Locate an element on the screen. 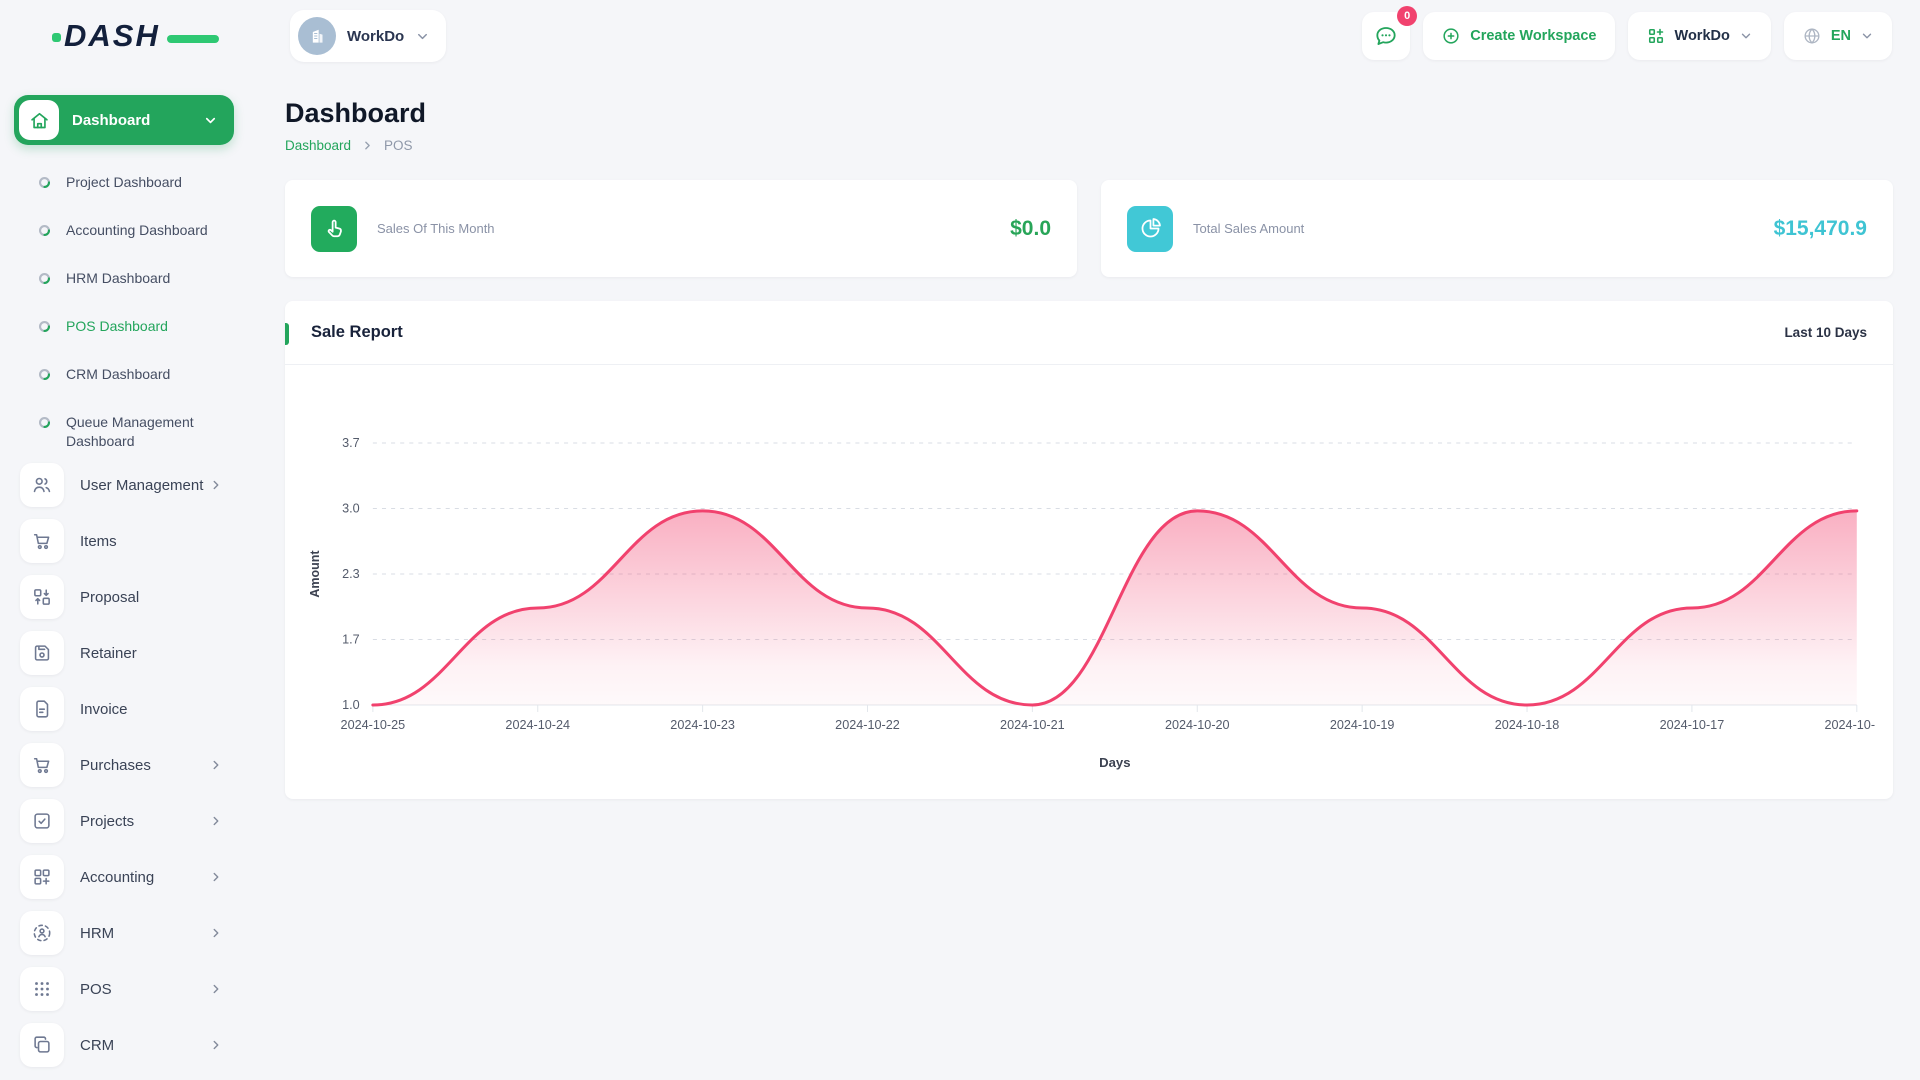 Image resolution: width=1920 pixels, height=1080 pixels. messages-button: 0 is located at coordinates (1390, 33).